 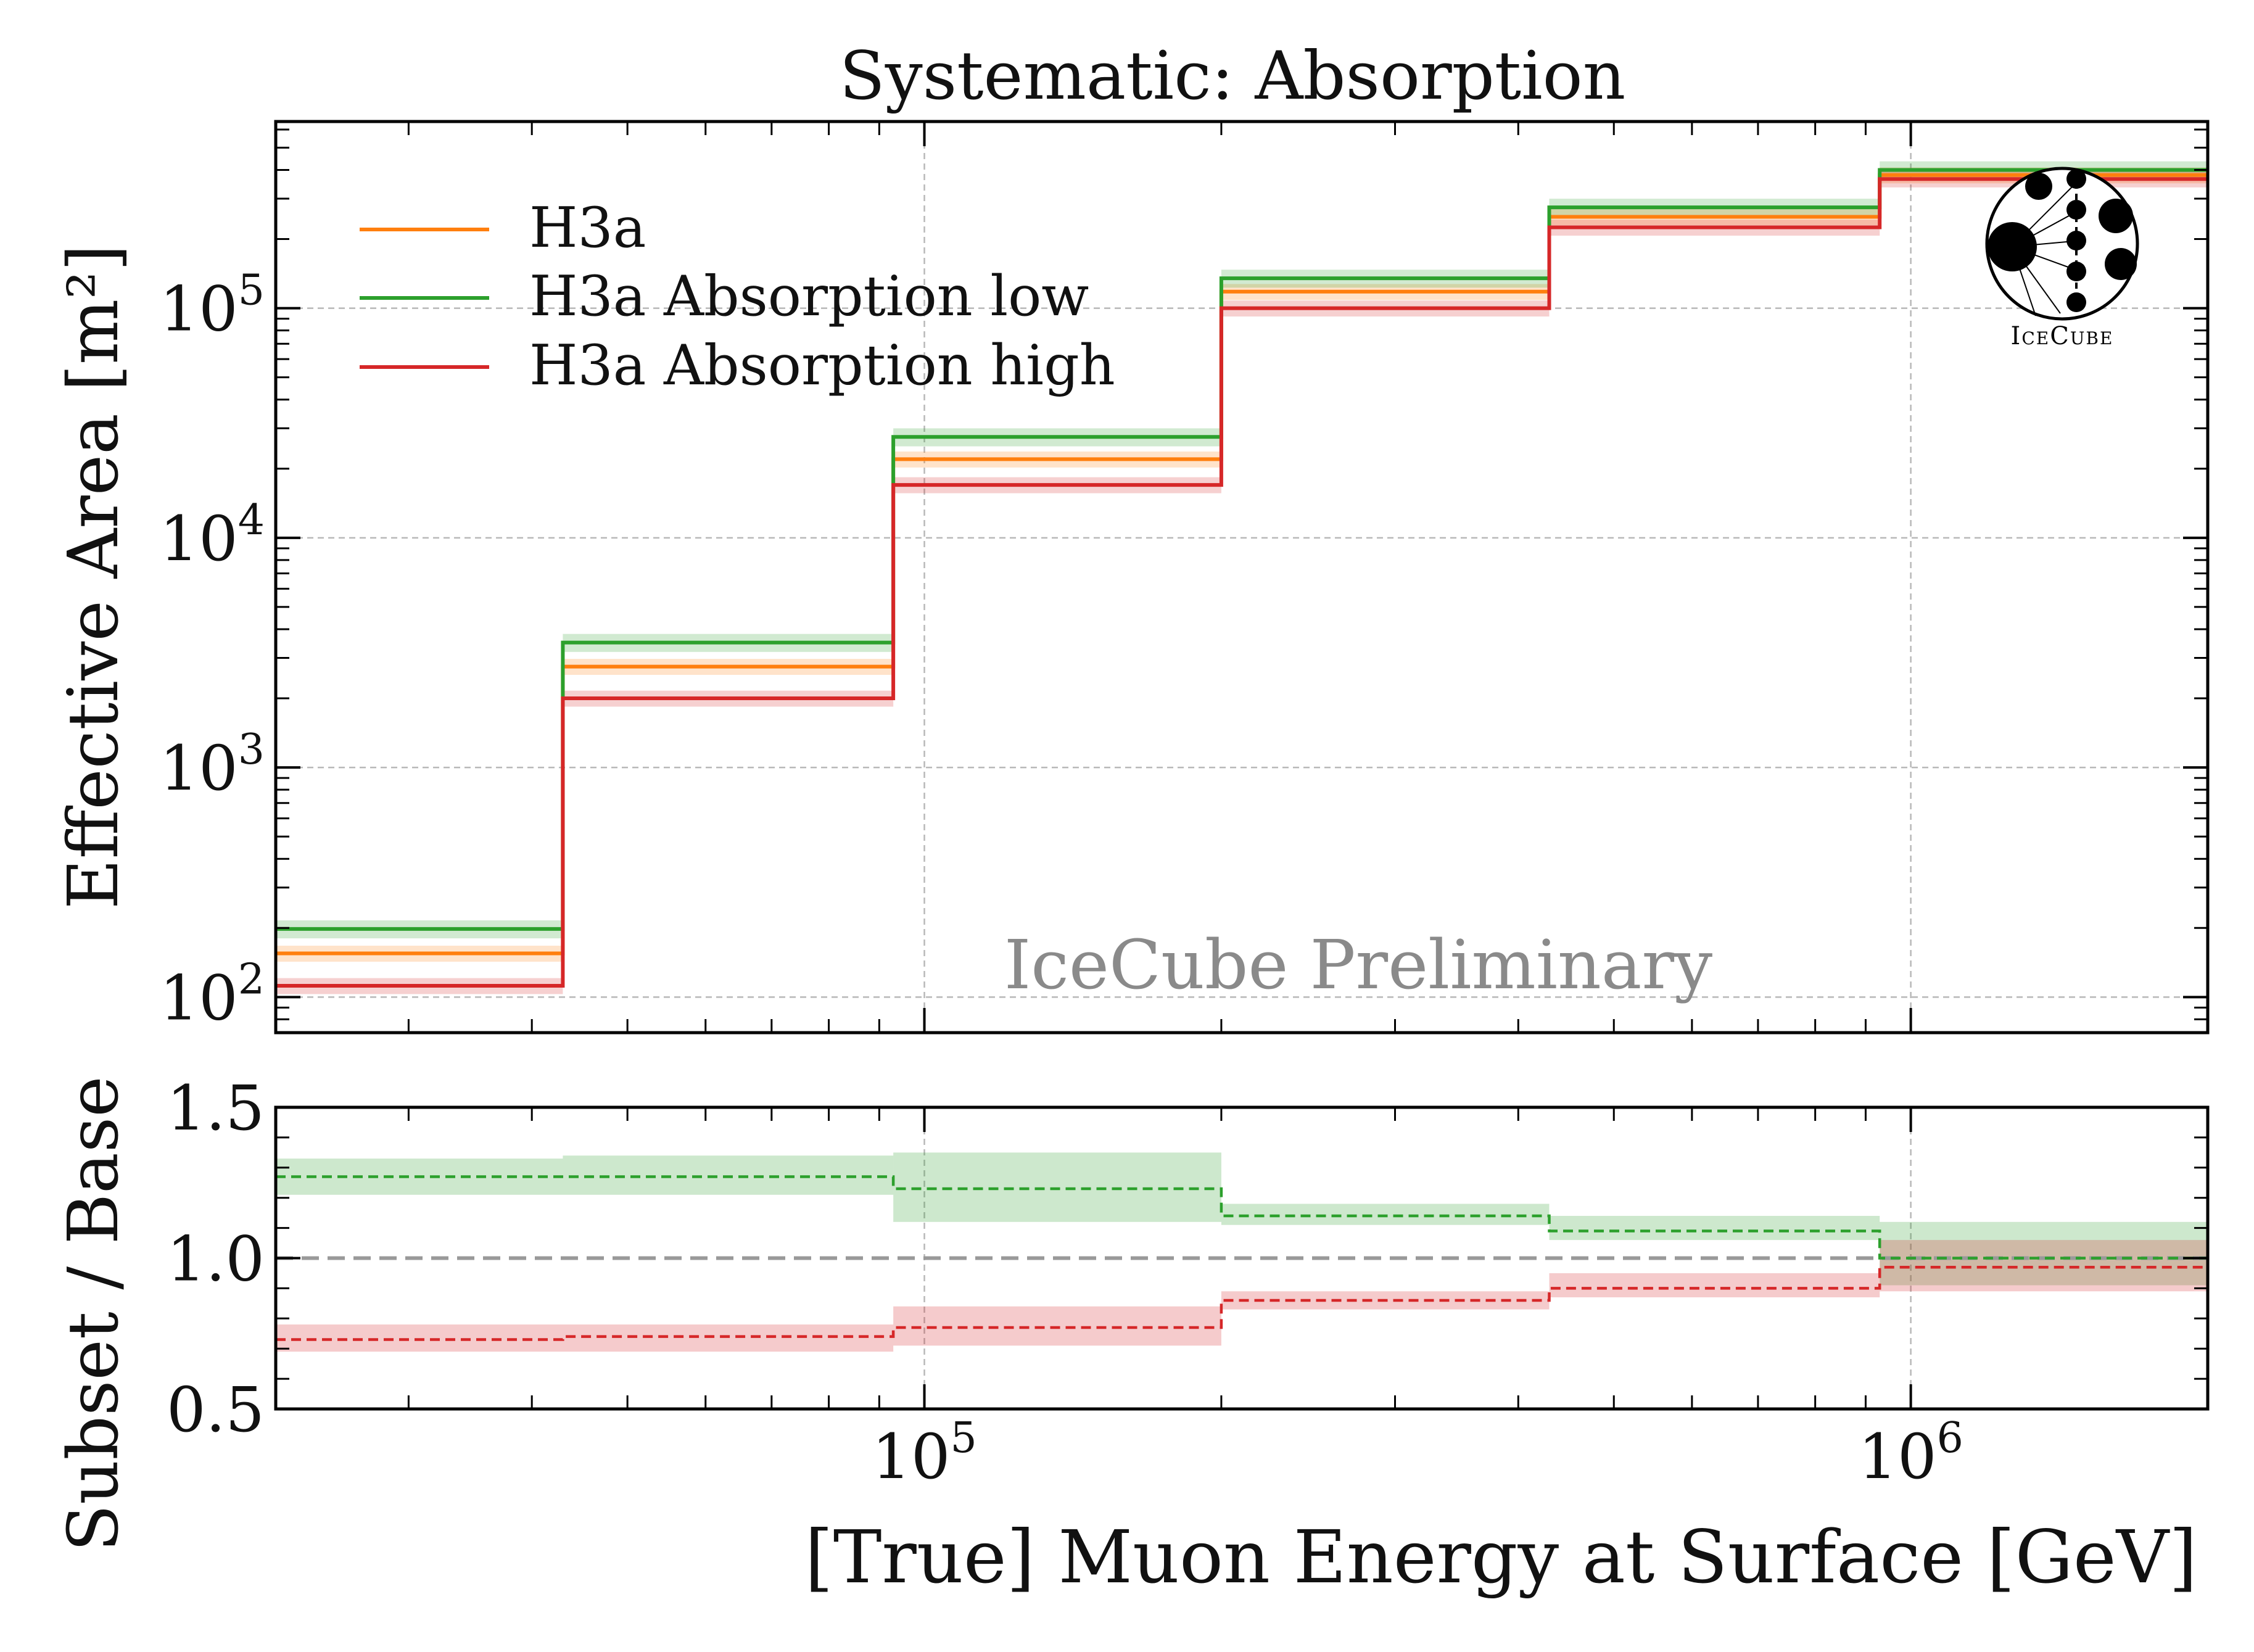 I want to click on ratio-bands, so click(x=1242, y=1252).